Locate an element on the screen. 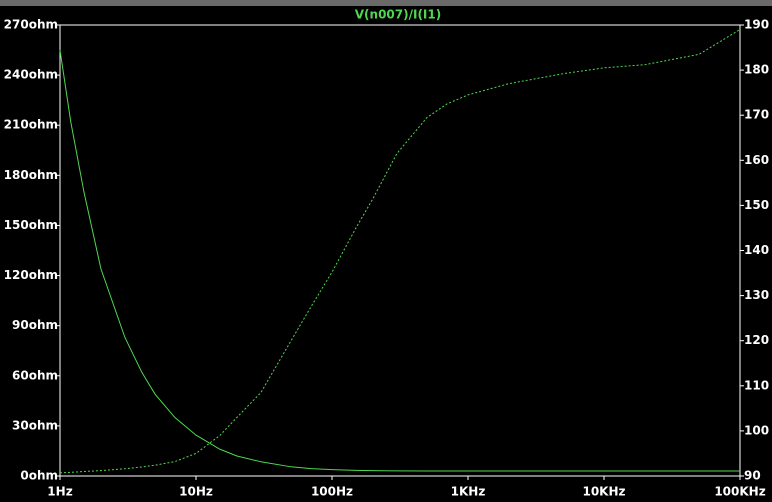 Image resolution: width=772 pixels, height=502 pixels. x-tick-label: 10KHz is located at coordinates (603, 492).